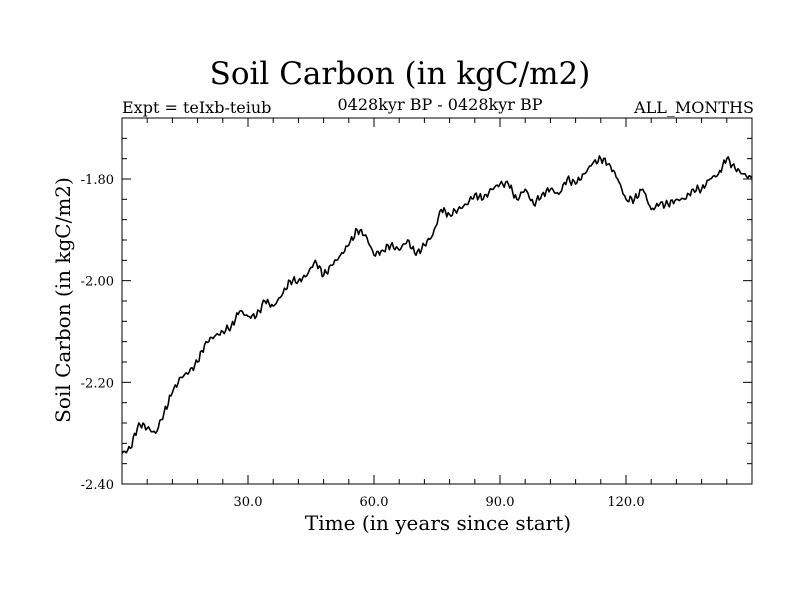 This screenshot has height=600, width=800. I want to click on y-tick-label: -2.40, so click(97, 485).